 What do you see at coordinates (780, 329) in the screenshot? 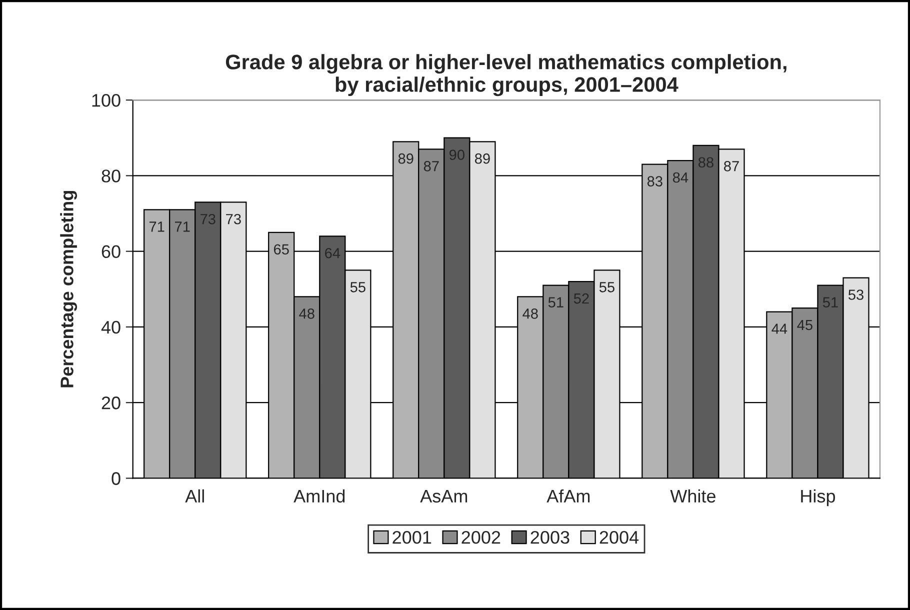
I see `data-label: 44` at bounding box center [780, 329].